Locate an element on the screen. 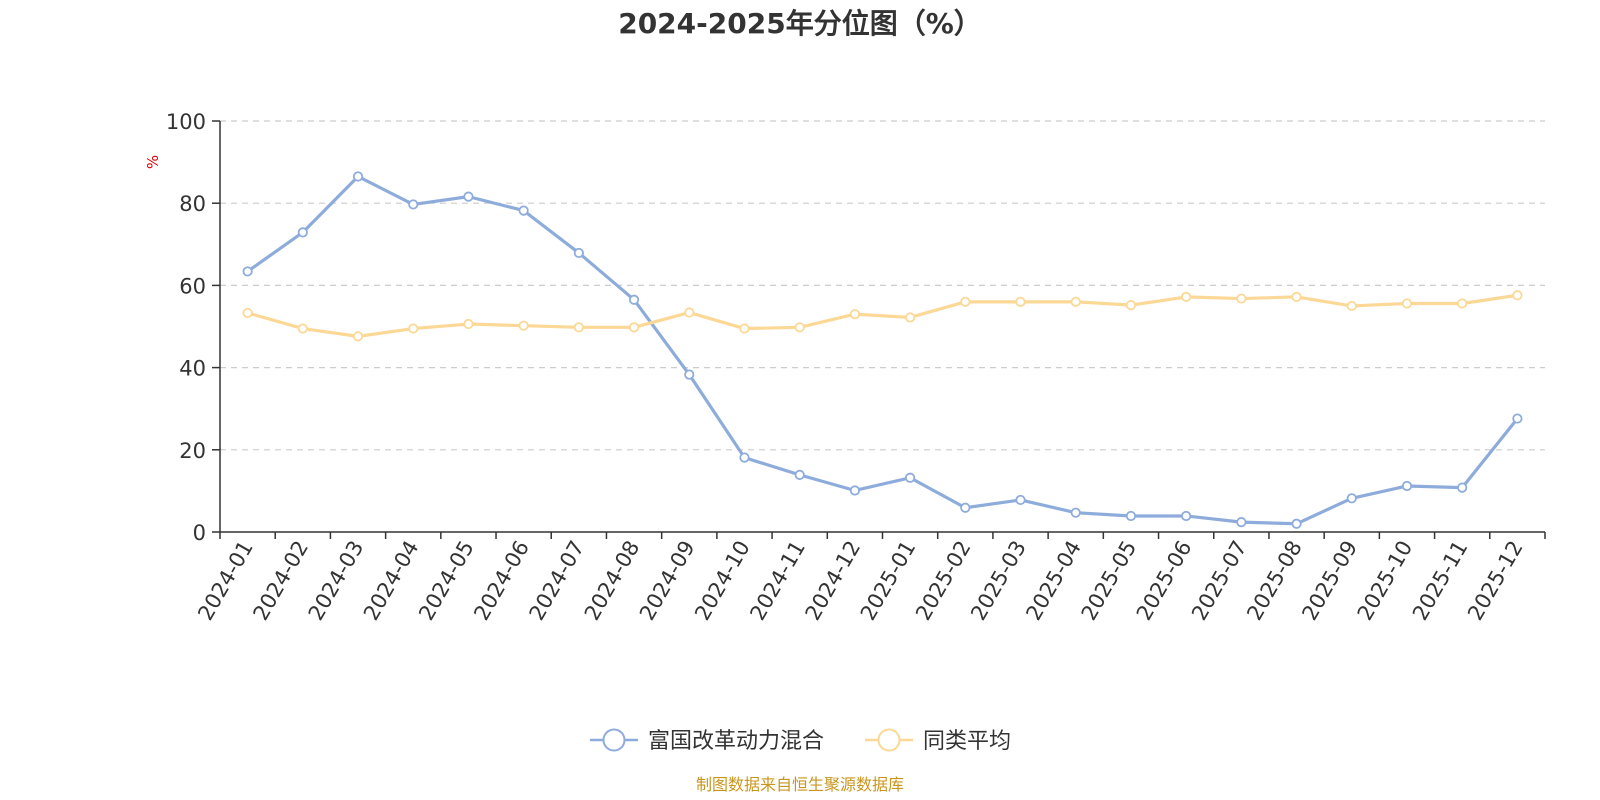  y-tick-label: 80 is located at coordinates (192, 204).